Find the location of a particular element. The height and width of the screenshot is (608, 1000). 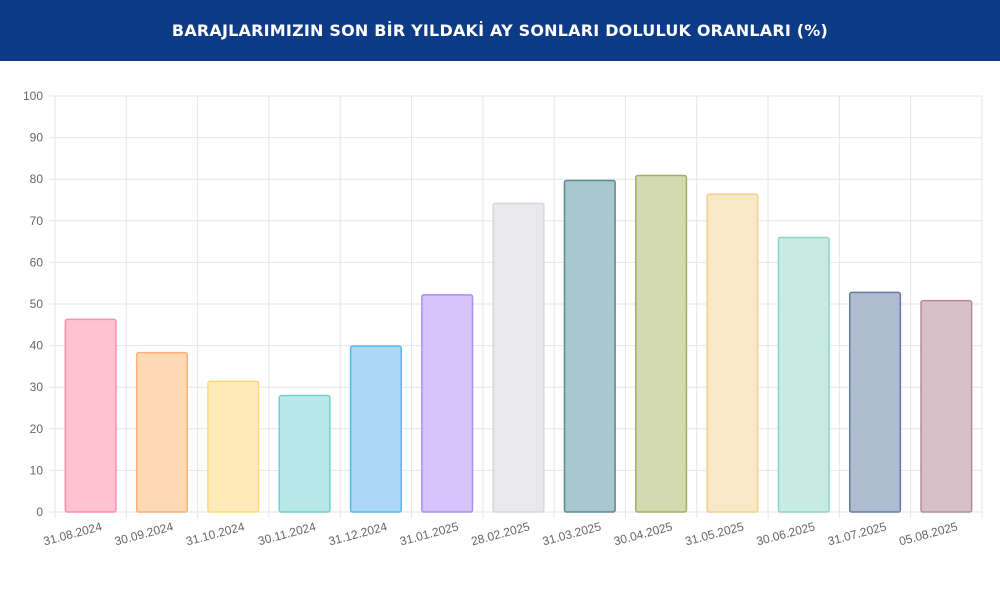

x-tick-label: 31.10.2024 is located at coordinates (215, 533).